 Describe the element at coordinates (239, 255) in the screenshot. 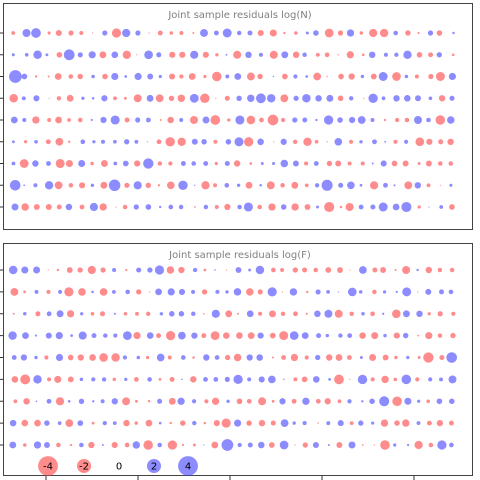

I see `chart-title: Joint sample residuals log(F)` at that location.